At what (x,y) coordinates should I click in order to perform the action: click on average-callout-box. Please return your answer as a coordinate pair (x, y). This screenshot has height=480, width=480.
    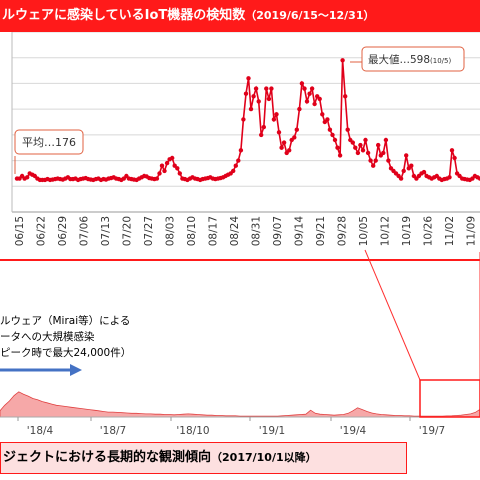
    Looking at the image, I should click on (49, 142).